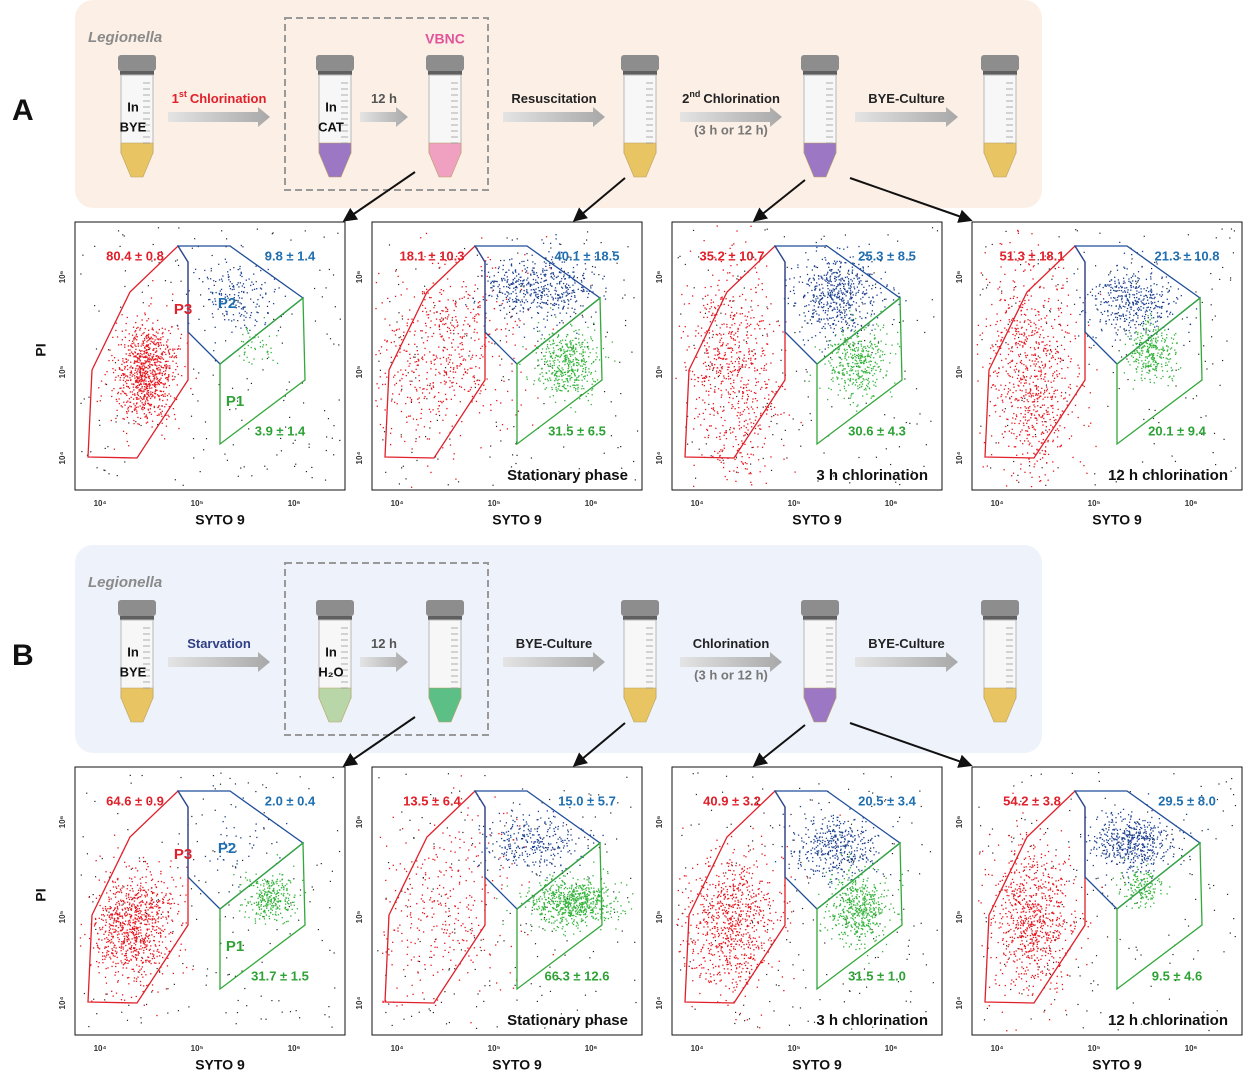 Image resolution: width=1255 pixels, height=1082 pixels. Describe the element at coordinates (331, 126) in the screenshot. I see `tube-label: CAT` at that location.